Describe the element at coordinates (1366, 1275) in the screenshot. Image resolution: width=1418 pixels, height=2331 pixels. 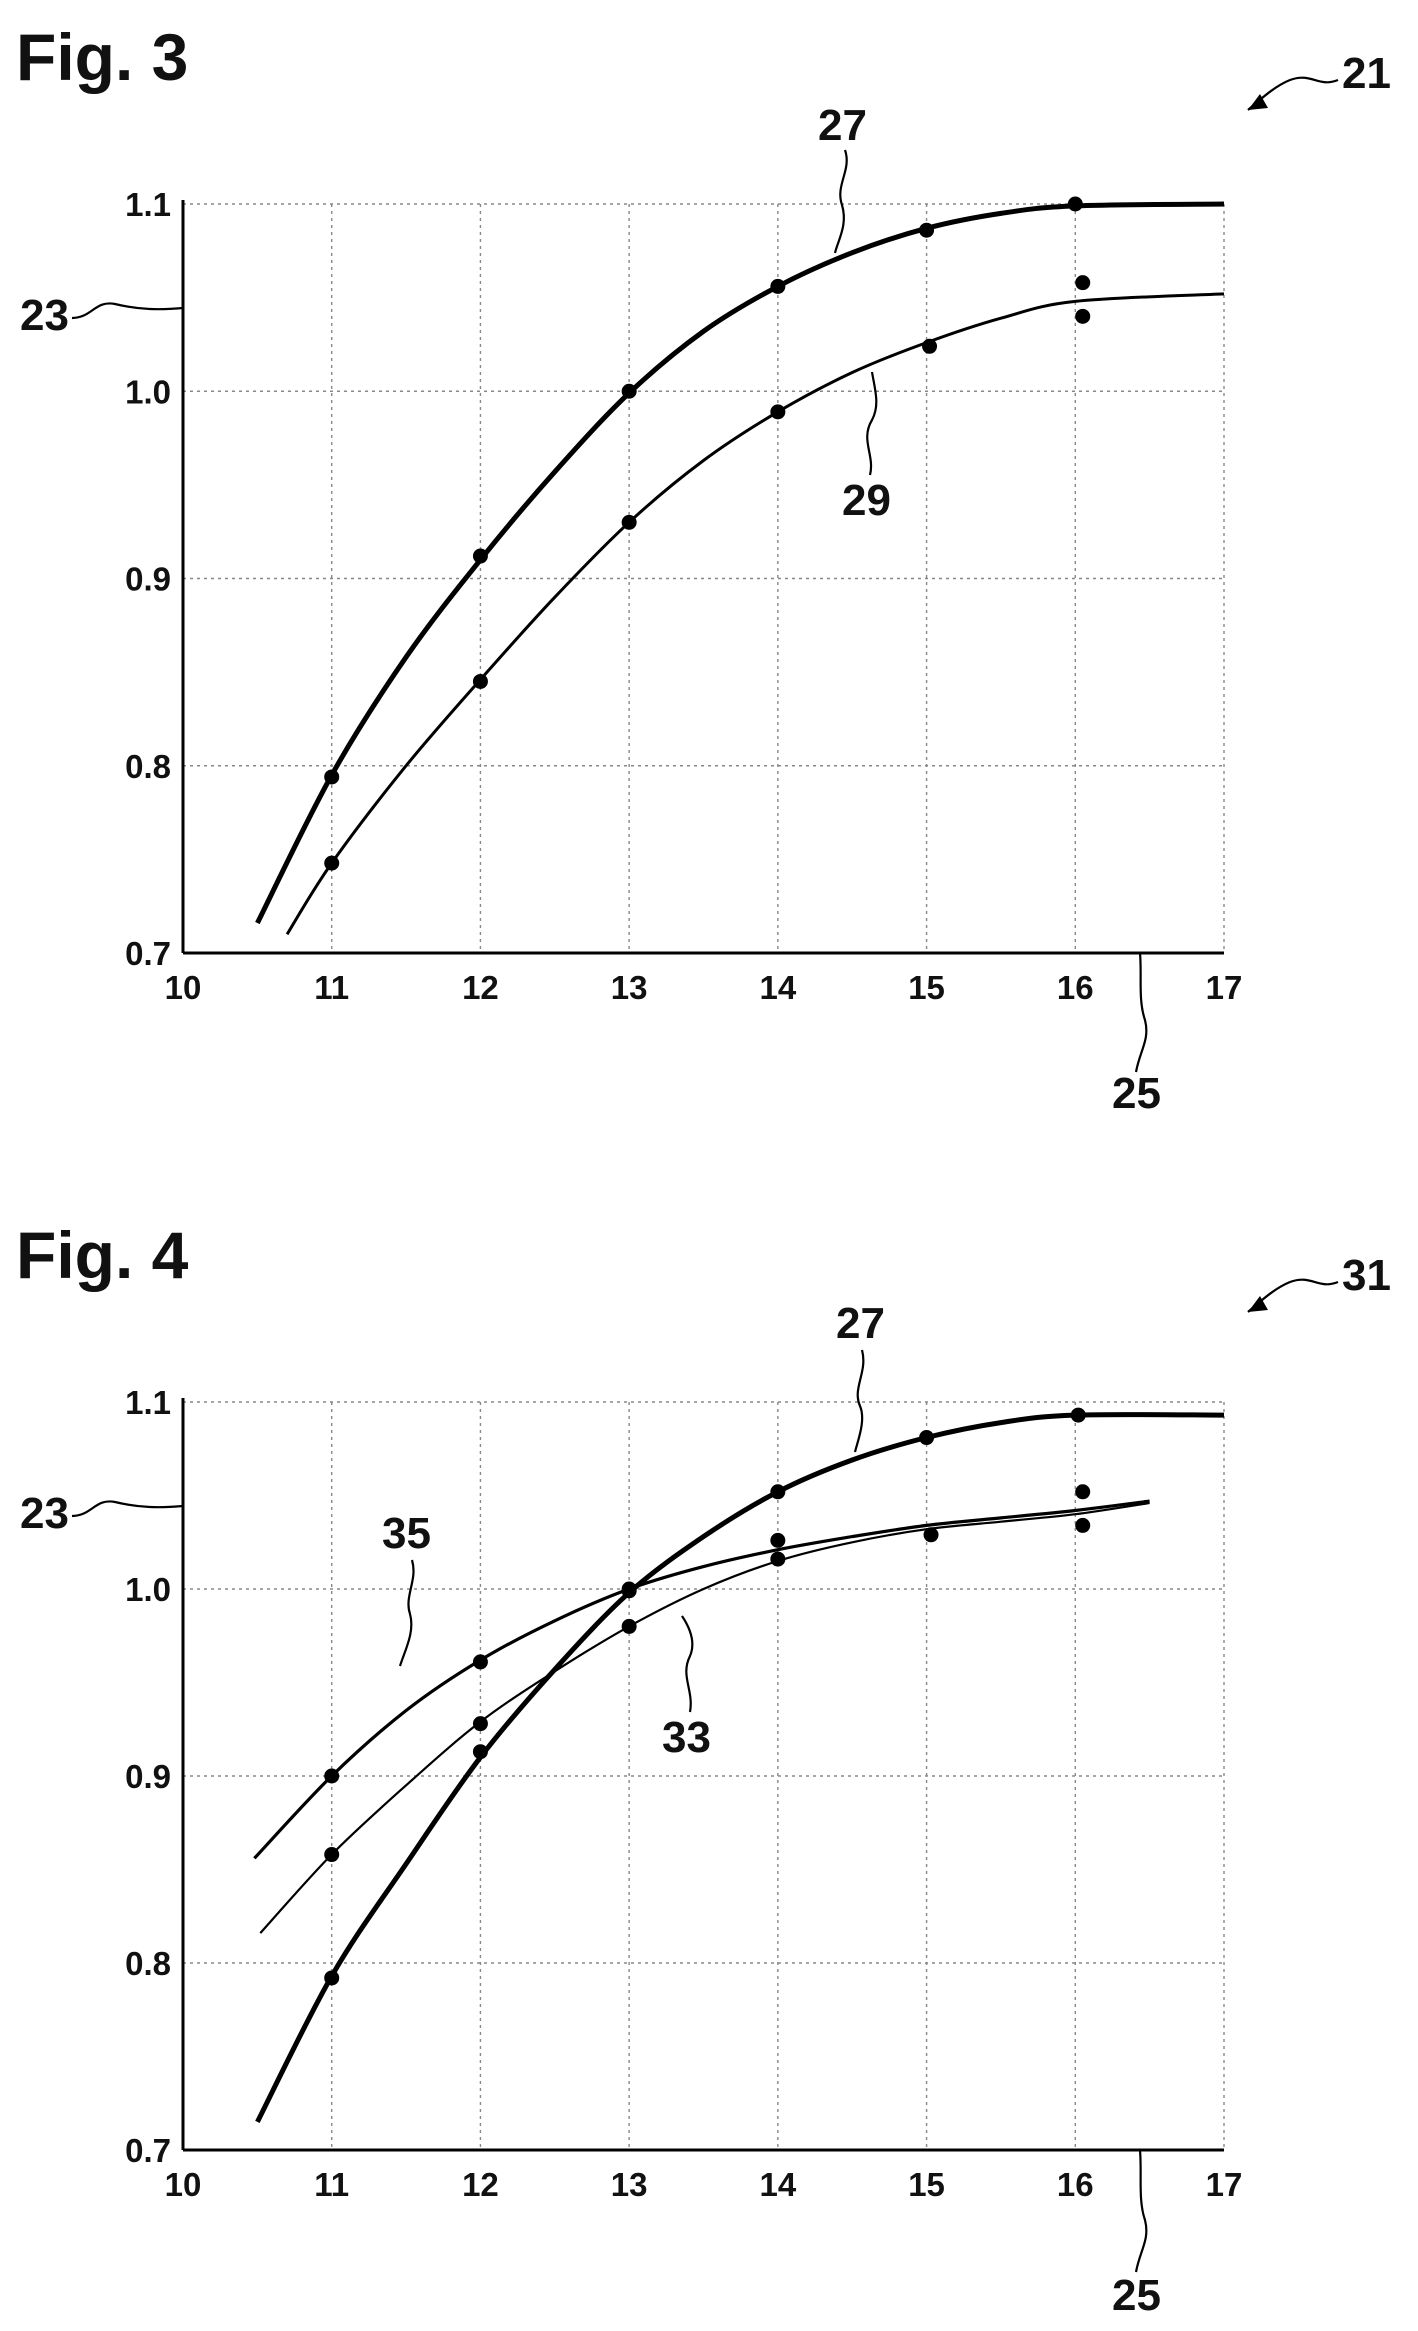
I see `figure-reference-numeral: 31` at that location.